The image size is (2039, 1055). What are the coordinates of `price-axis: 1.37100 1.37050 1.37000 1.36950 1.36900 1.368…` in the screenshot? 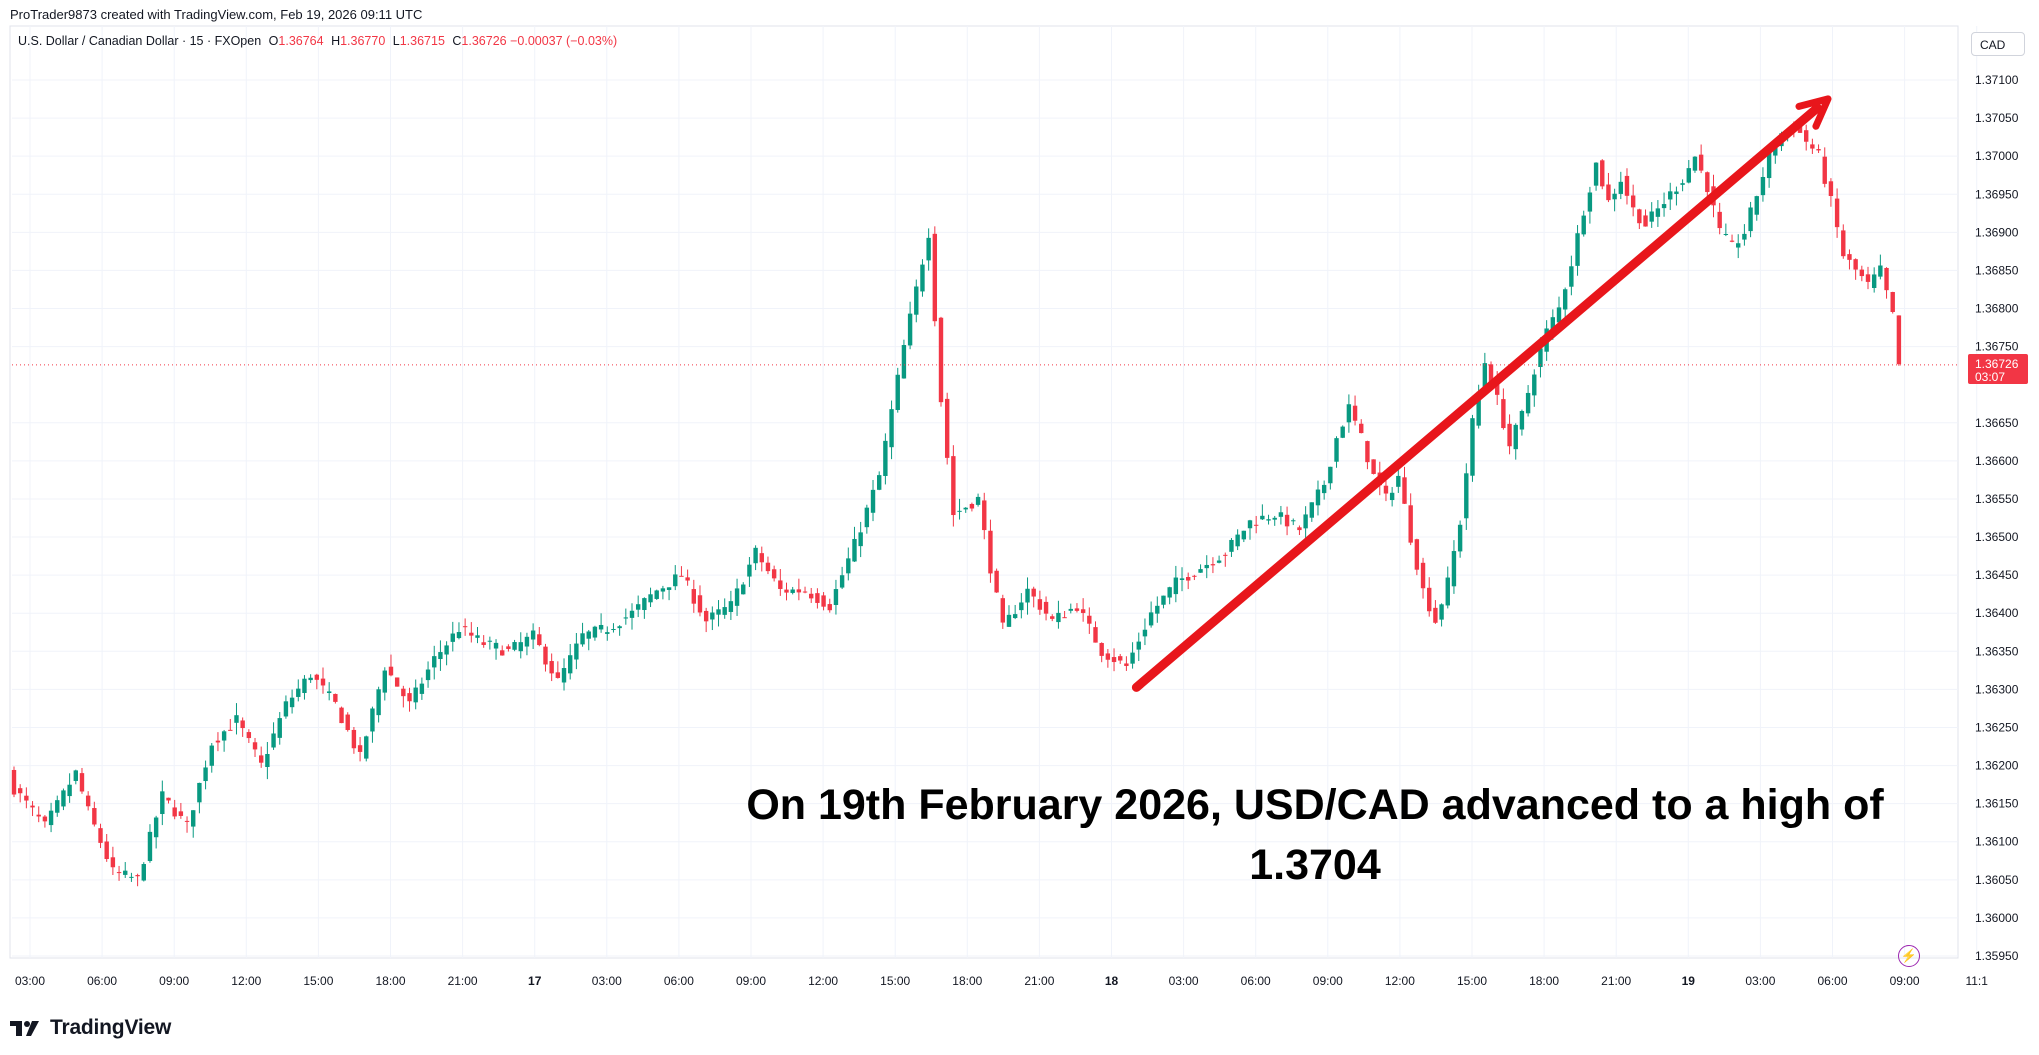 It's located at (1997, 518).